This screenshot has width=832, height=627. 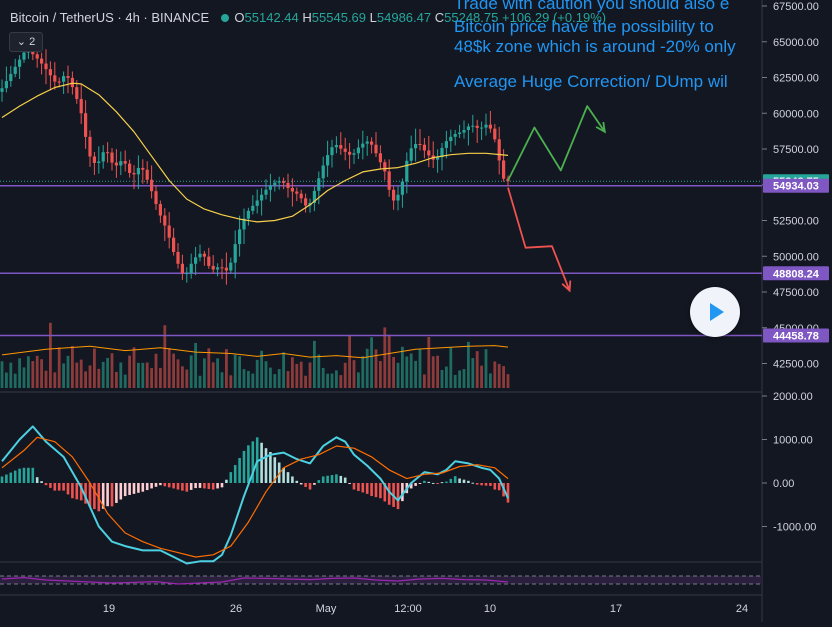 I want to click on macd-y-tick-label: 0.00, so click(x=783, y=484).